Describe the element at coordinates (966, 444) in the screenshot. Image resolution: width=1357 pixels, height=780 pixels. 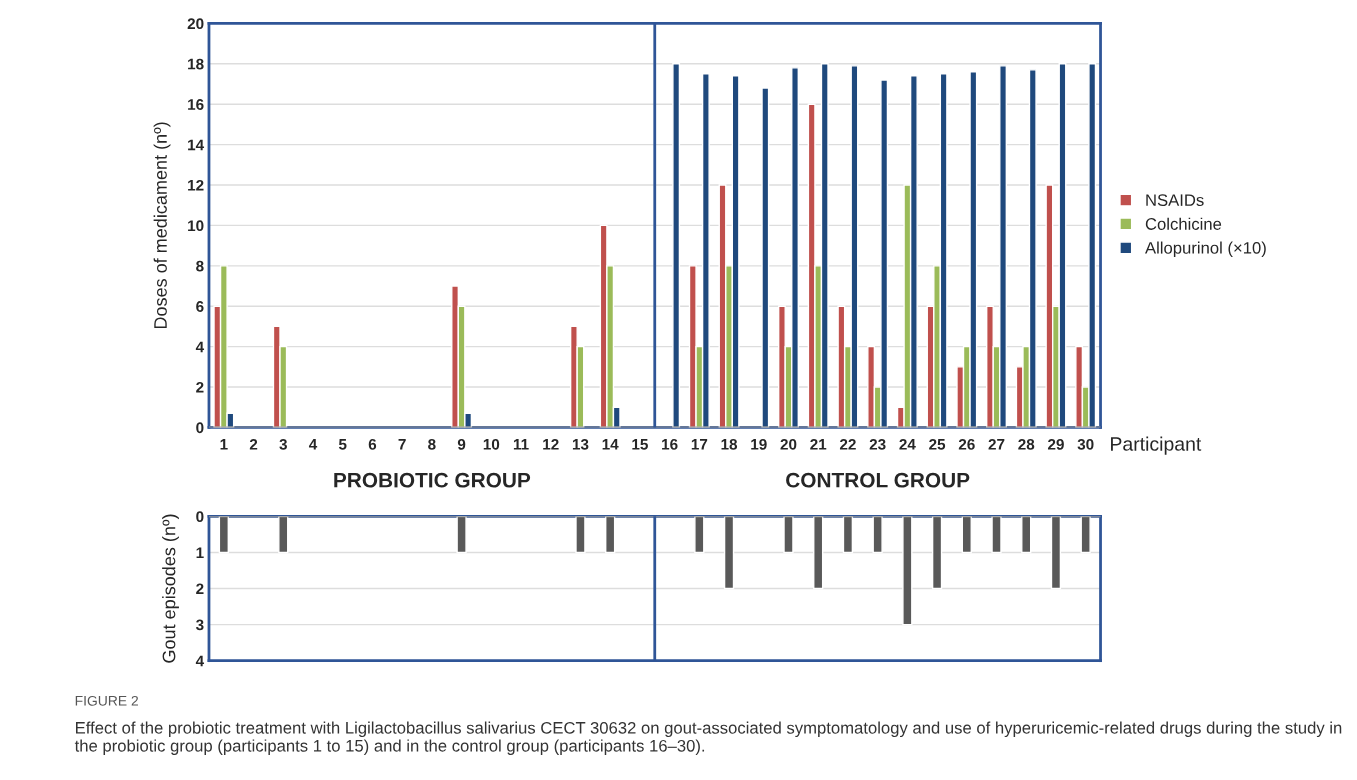
I see `x-tick-label: 26` at that location.